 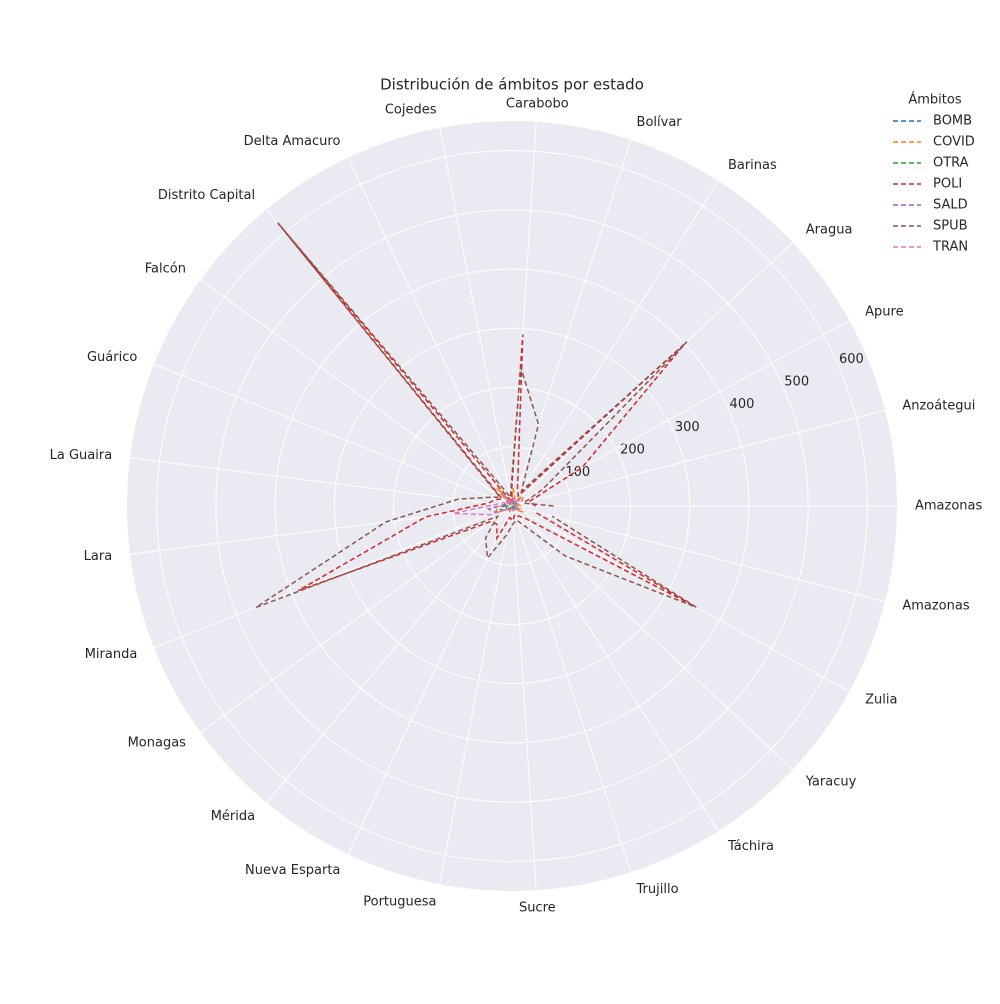 What do you see at coordinates (632, 450) in the screenshot?
I see `r-tick-label: 200` at bounding box center [632, 450].